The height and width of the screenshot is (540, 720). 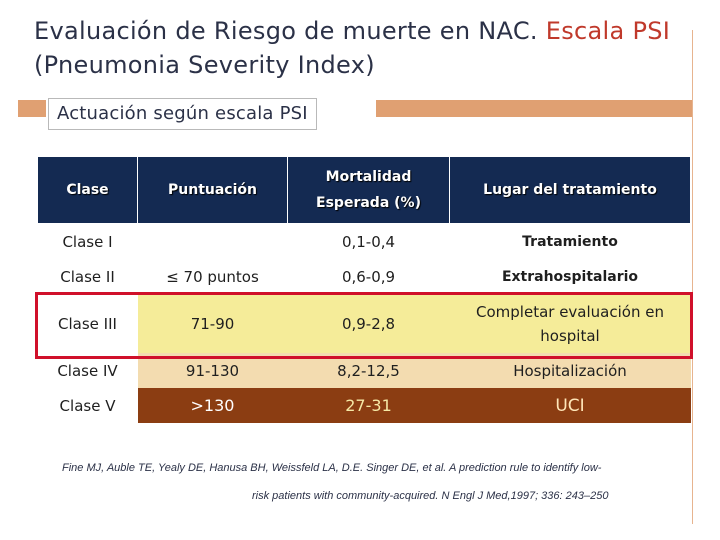 I want to click on cell-mortalidad: 0,9-2,8, so click(x=368, y=323).